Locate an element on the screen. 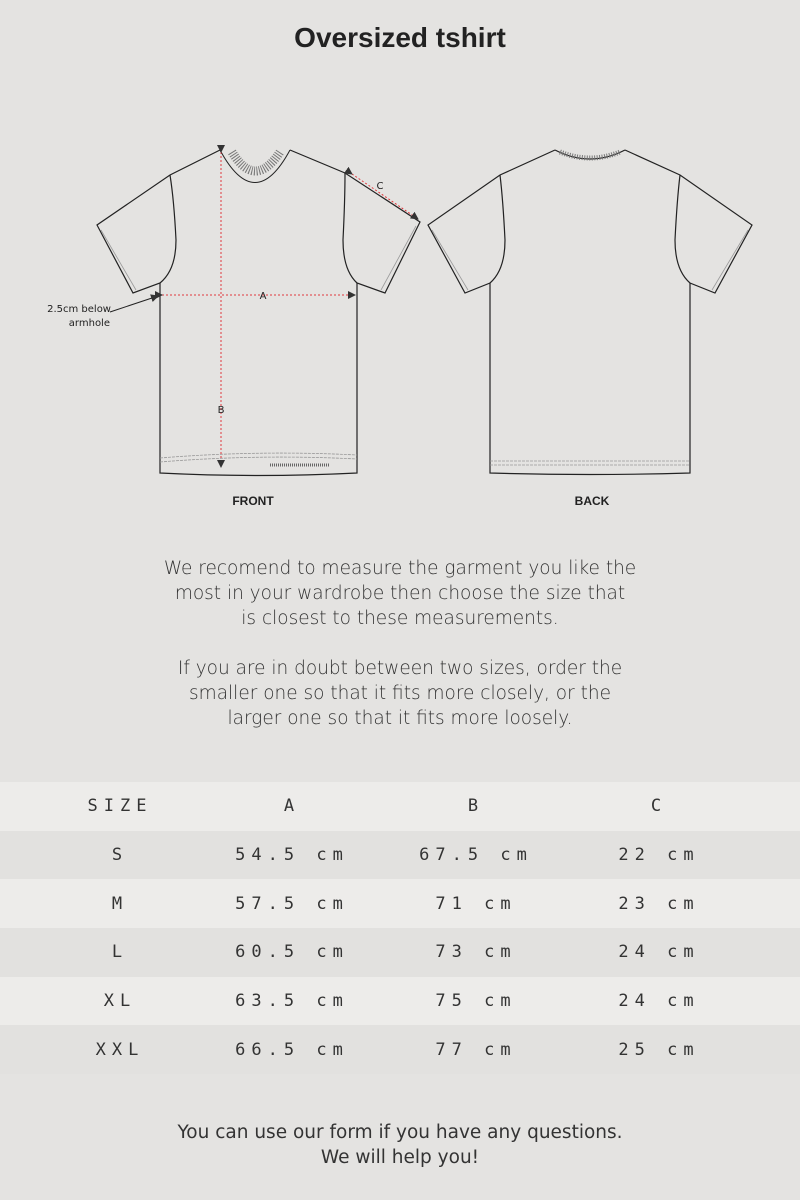 The height and width of the screenshot is (1200, 800). front-shirt is located at coordinates (258, 313).